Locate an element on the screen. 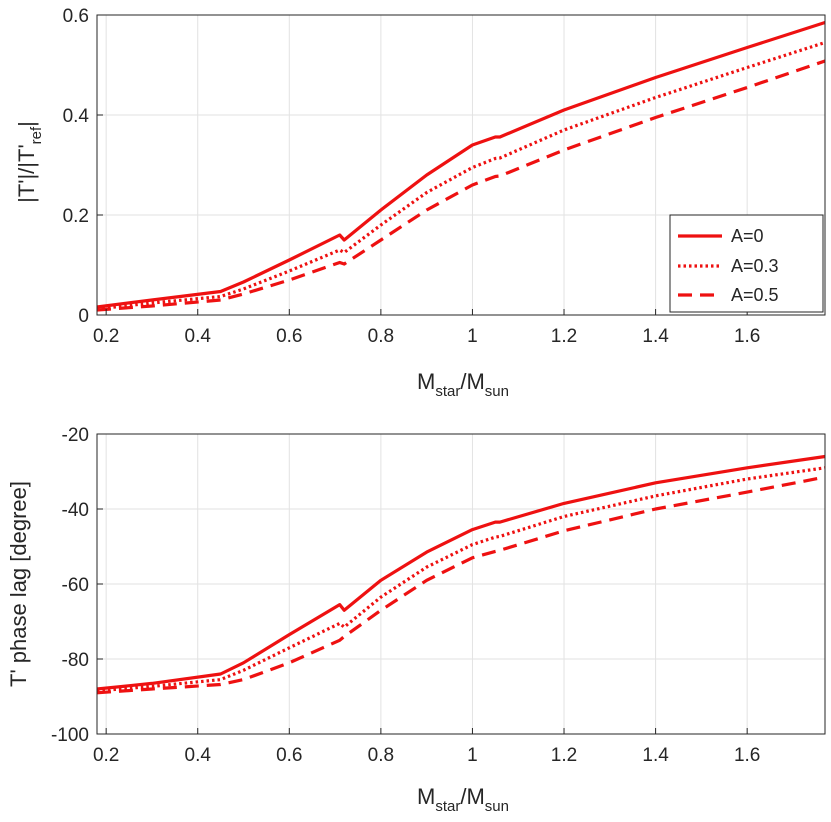  y-tick-label: 0 is located at coordinates (83, 316).